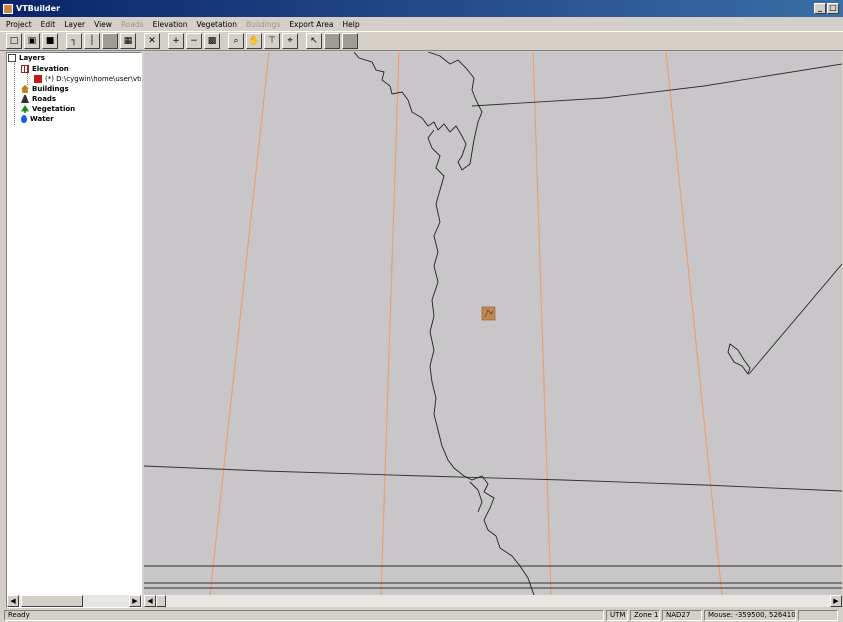 The image size is (843, 622). I want to click on open-folder-button: ▣, so click(32, 41).